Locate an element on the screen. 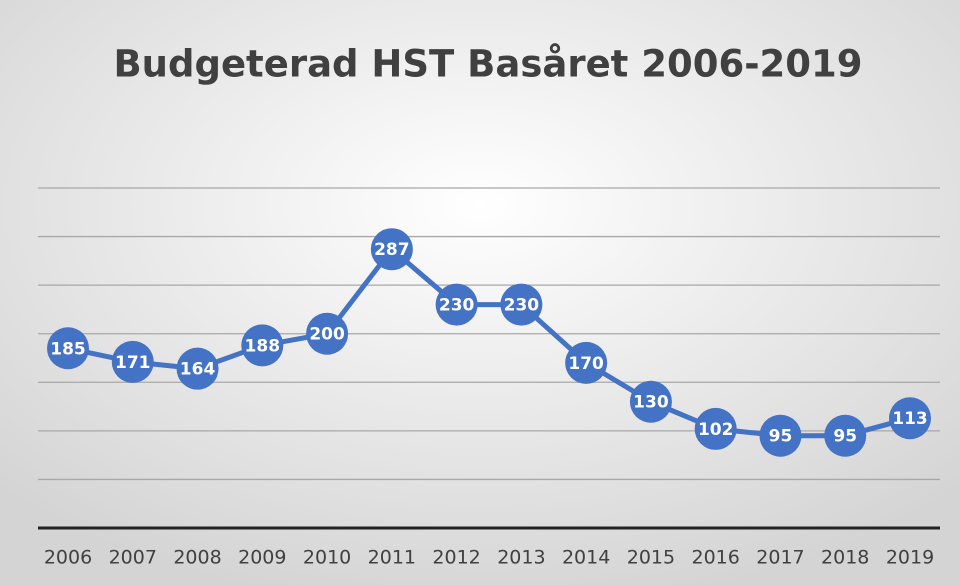 The height and width of the screenshot is (585, 960). data-label: 102 is located at coordinates (716, 430).